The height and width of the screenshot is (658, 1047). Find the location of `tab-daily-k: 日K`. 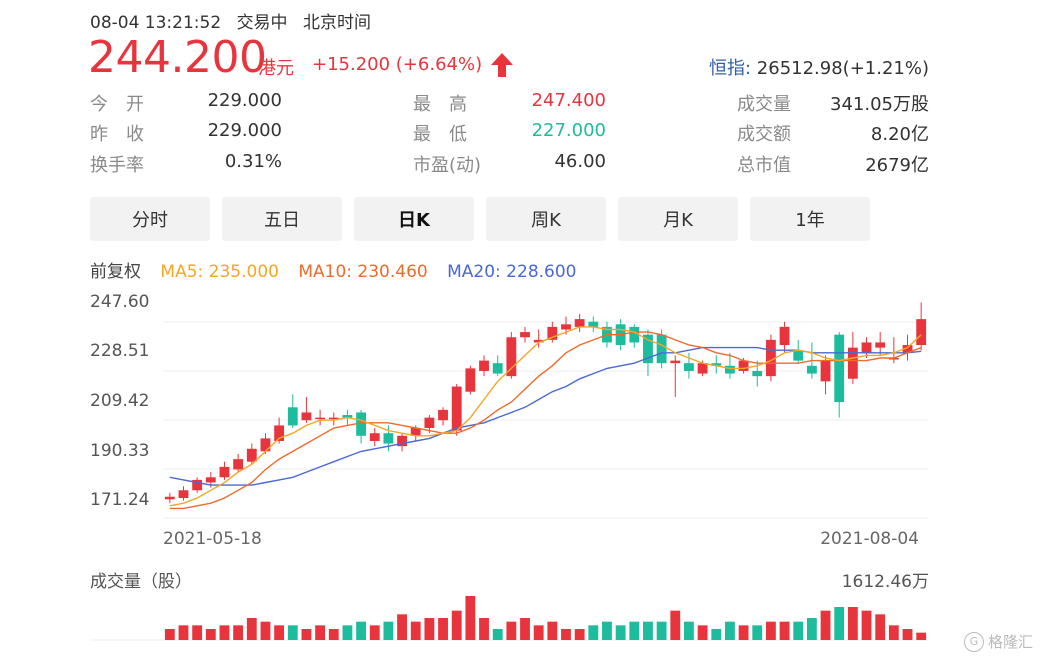

tab-daily-k: 日K is located at coordinates (414, 219).